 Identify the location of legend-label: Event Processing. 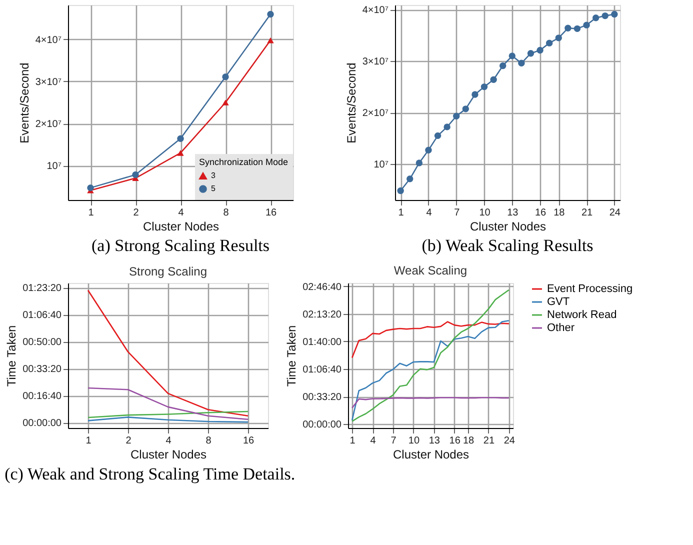
(590, 289).